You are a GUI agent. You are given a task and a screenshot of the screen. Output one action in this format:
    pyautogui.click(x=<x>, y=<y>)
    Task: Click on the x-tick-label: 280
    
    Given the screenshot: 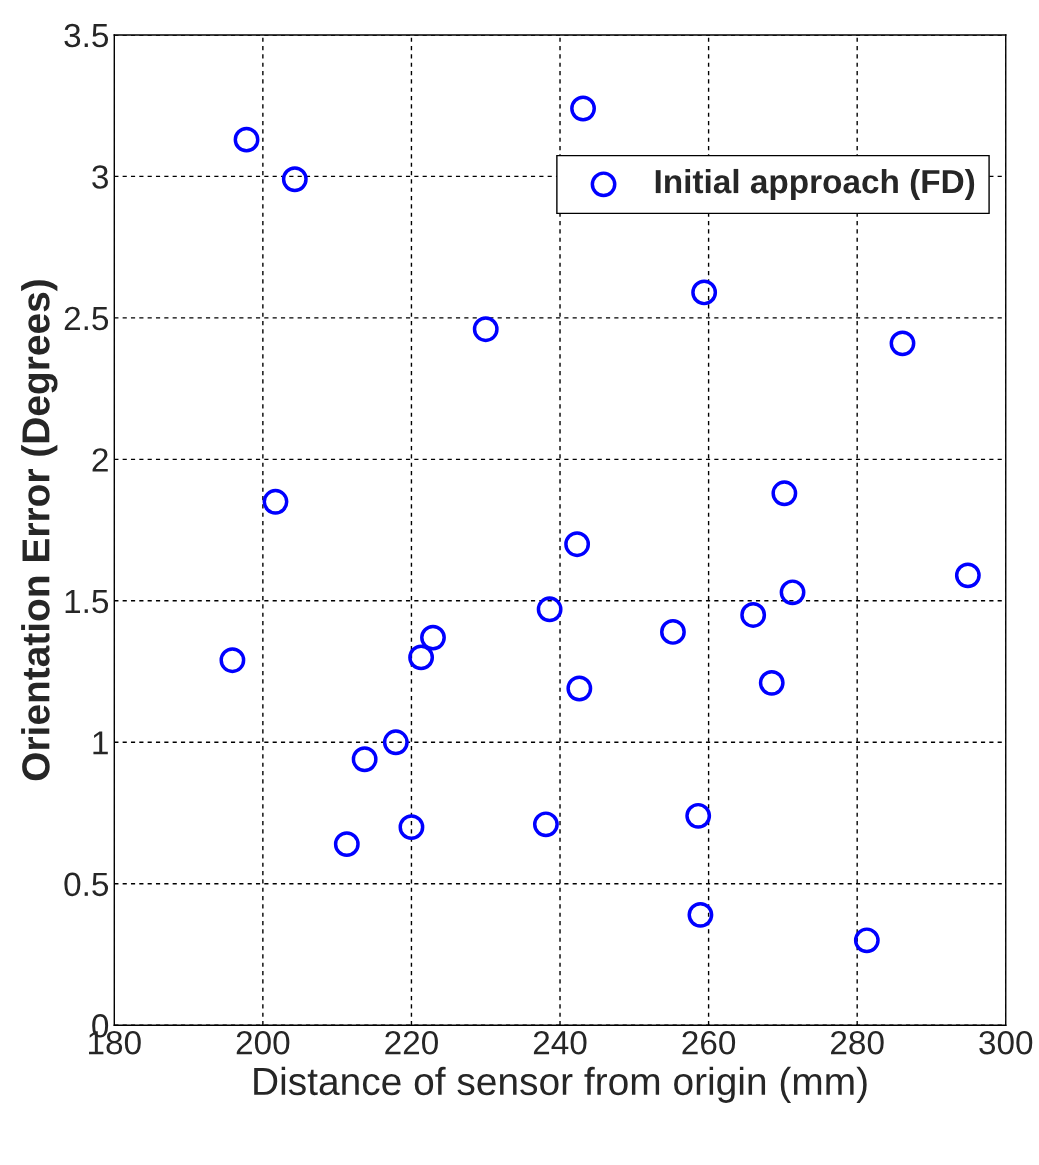 What is the action you would take?
    pyautogui.click(x=857, y=1042)
    